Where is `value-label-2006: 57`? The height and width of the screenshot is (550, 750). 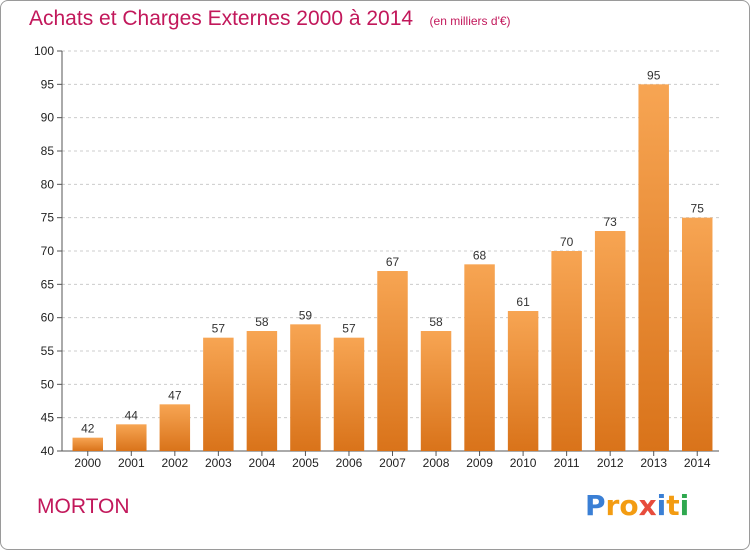 value-label-2006: 57 is located at coordinates (349, 329).